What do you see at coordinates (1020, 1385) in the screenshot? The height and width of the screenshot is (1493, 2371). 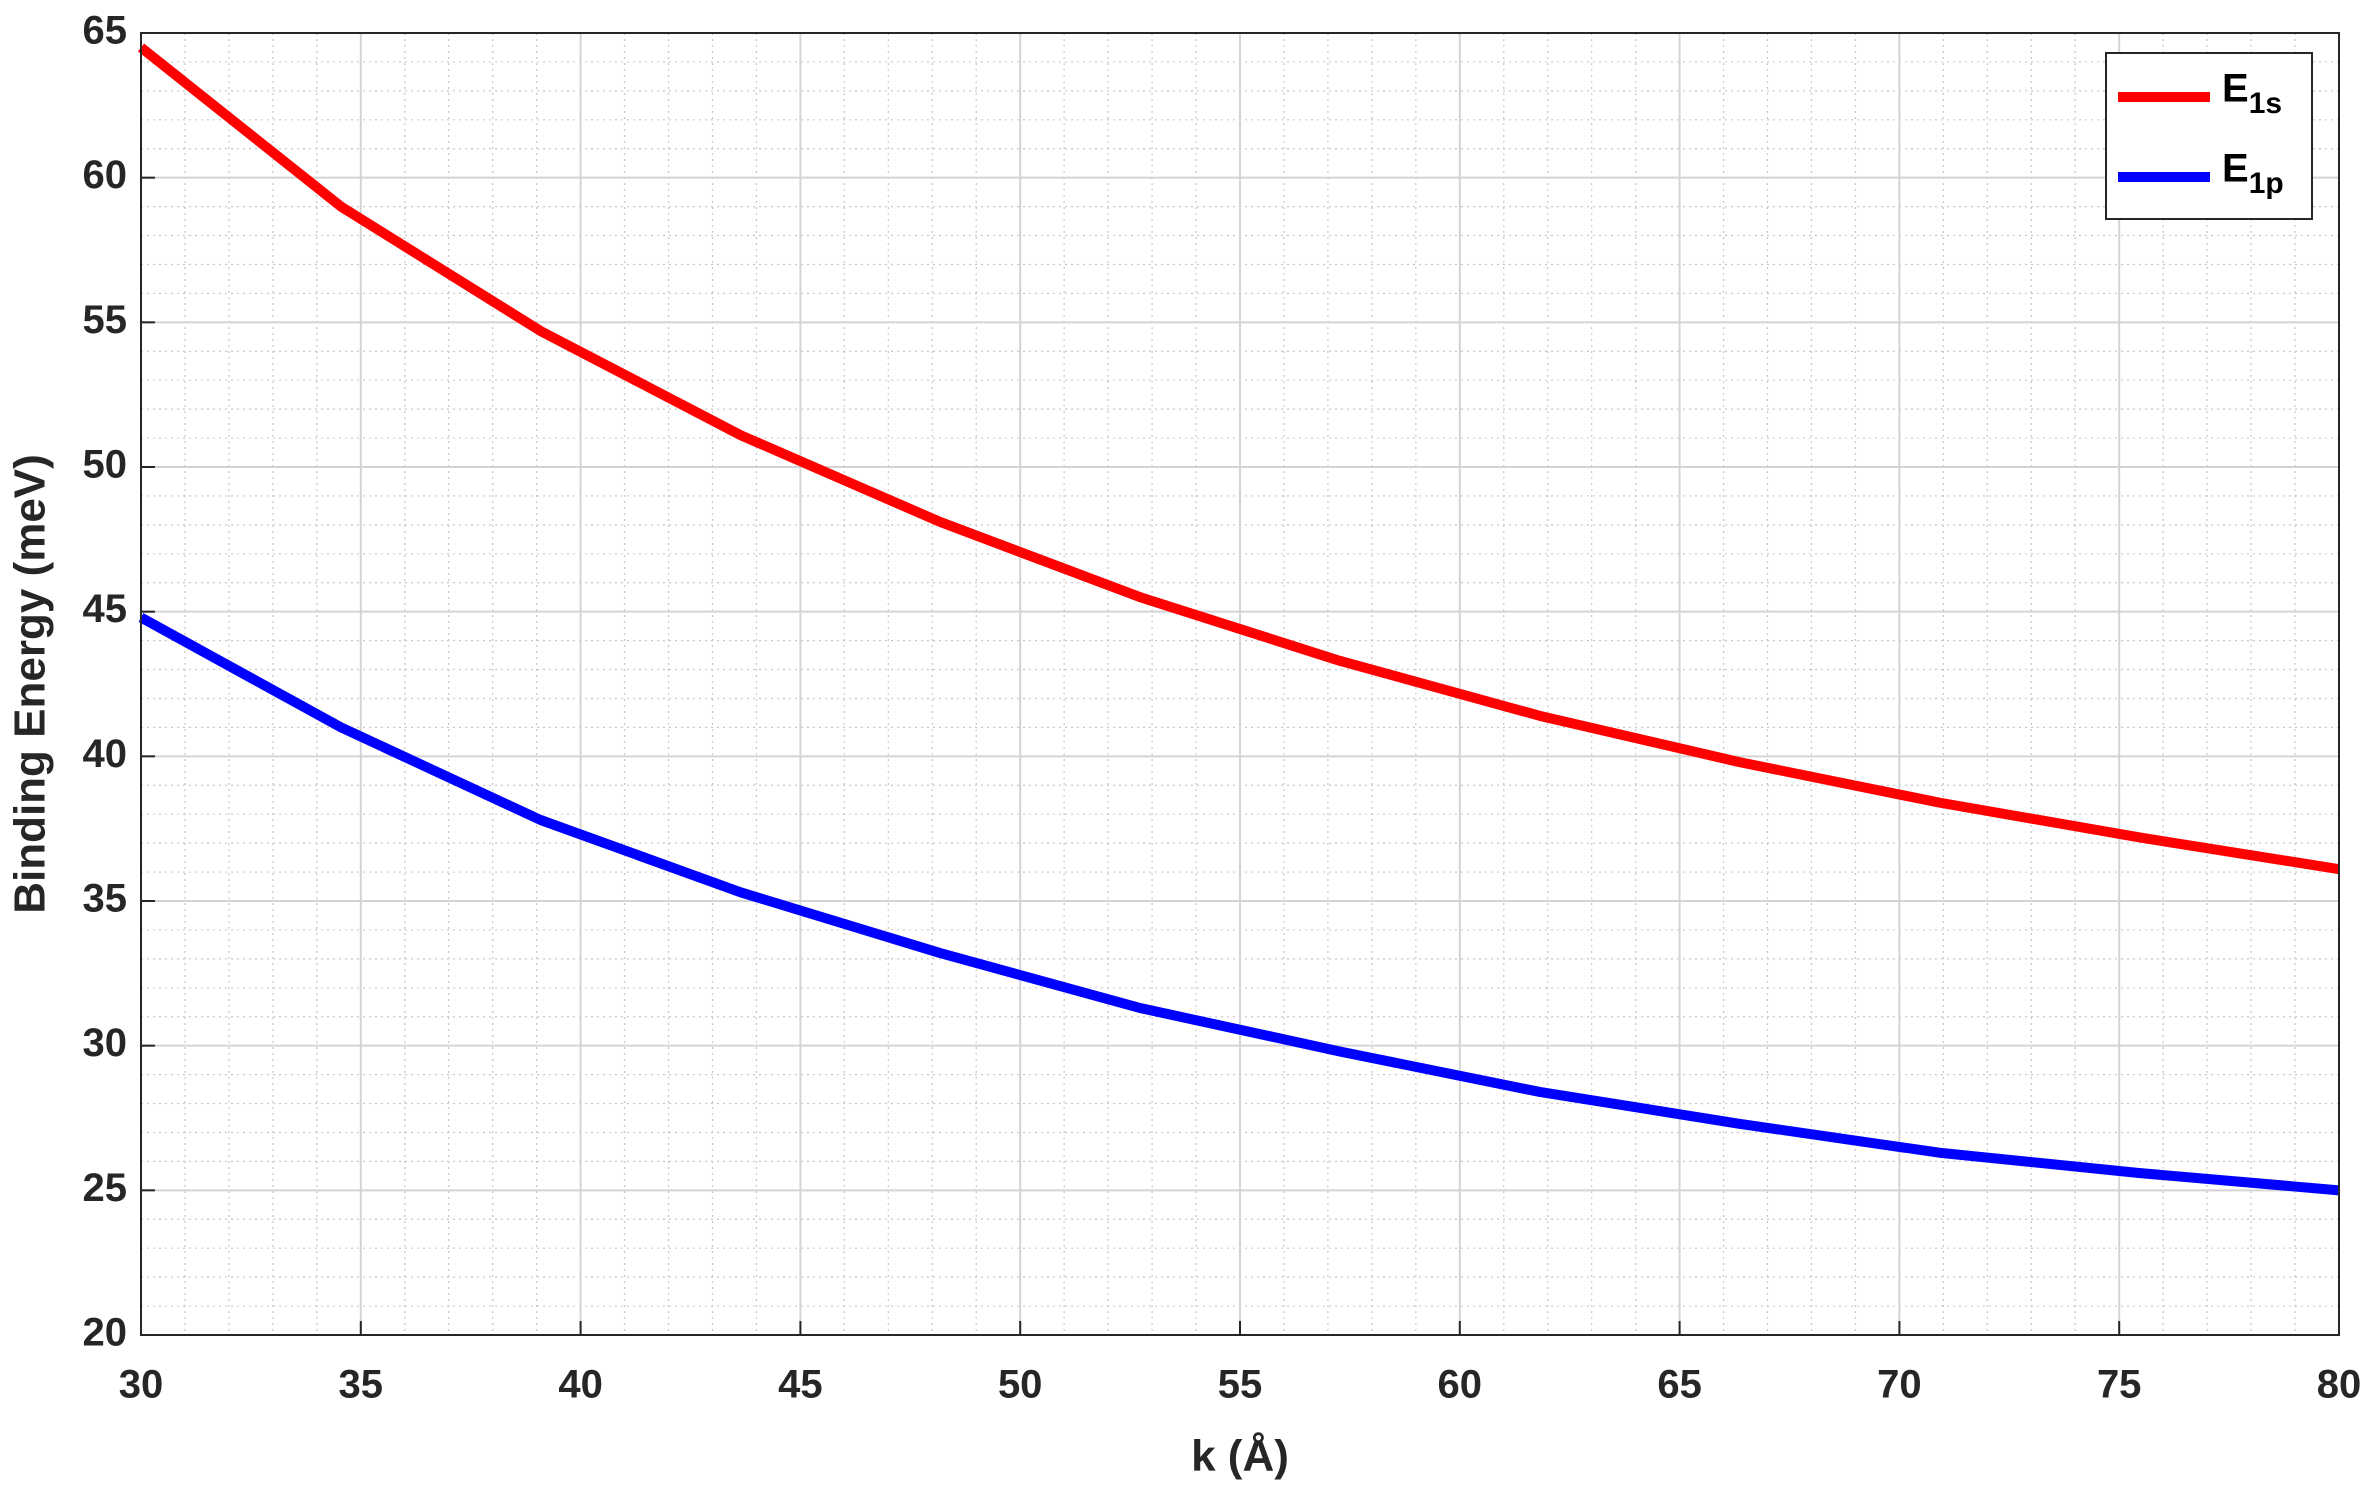 I see `x-tick-label: 50` at bounding box center [1020, 1385].